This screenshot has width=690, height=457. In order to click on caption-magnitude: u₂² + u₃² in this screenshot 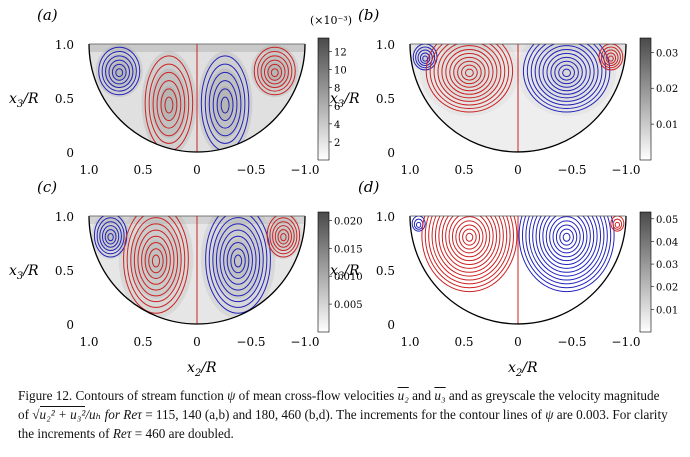, I will do `click(62, 414)`.